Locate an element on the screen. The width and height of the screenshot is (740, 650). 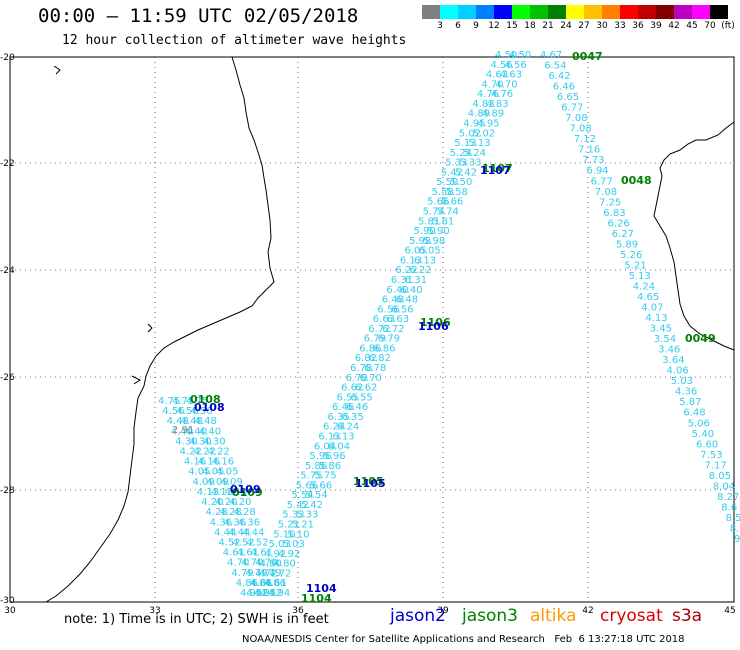
wave-height-value: 4.67 is located at coordinates (551, 55).